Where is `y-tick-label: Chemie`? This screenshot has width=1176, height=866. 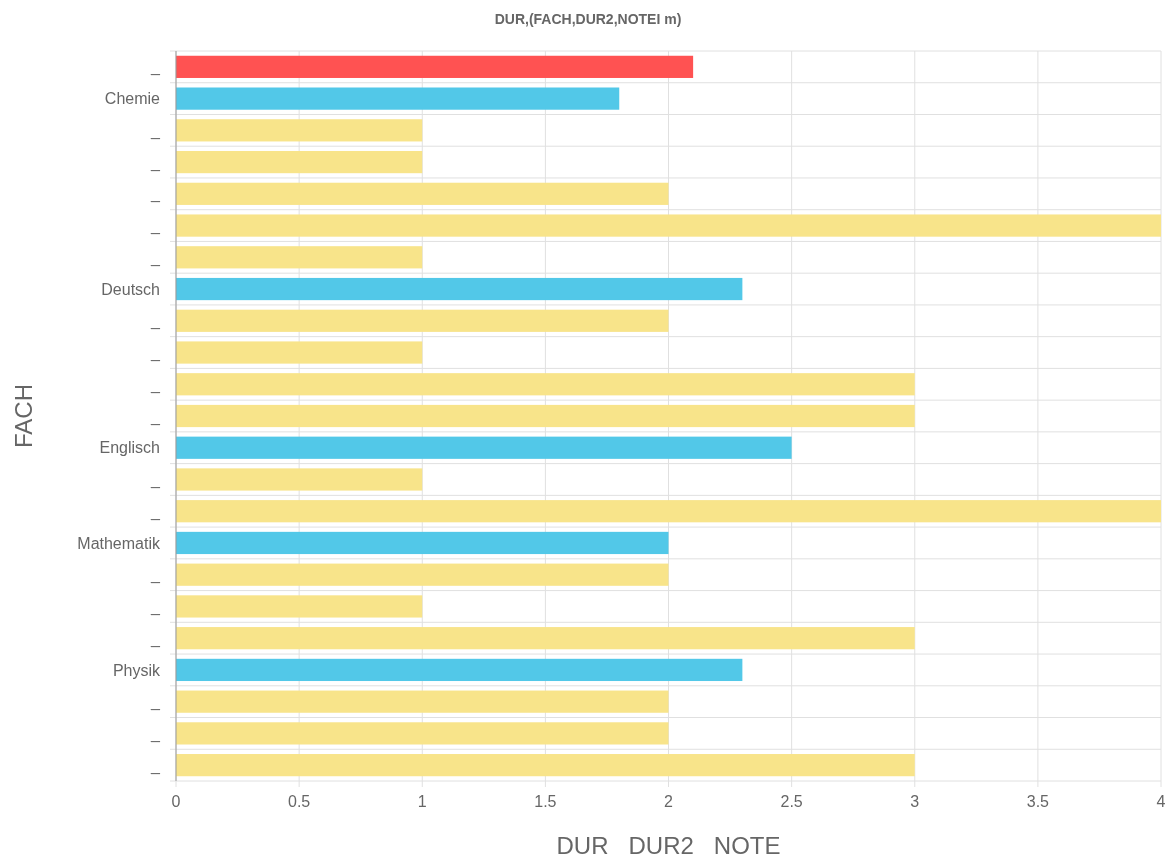
y-tick-label: Chemie is located at coordinates (132, 99).